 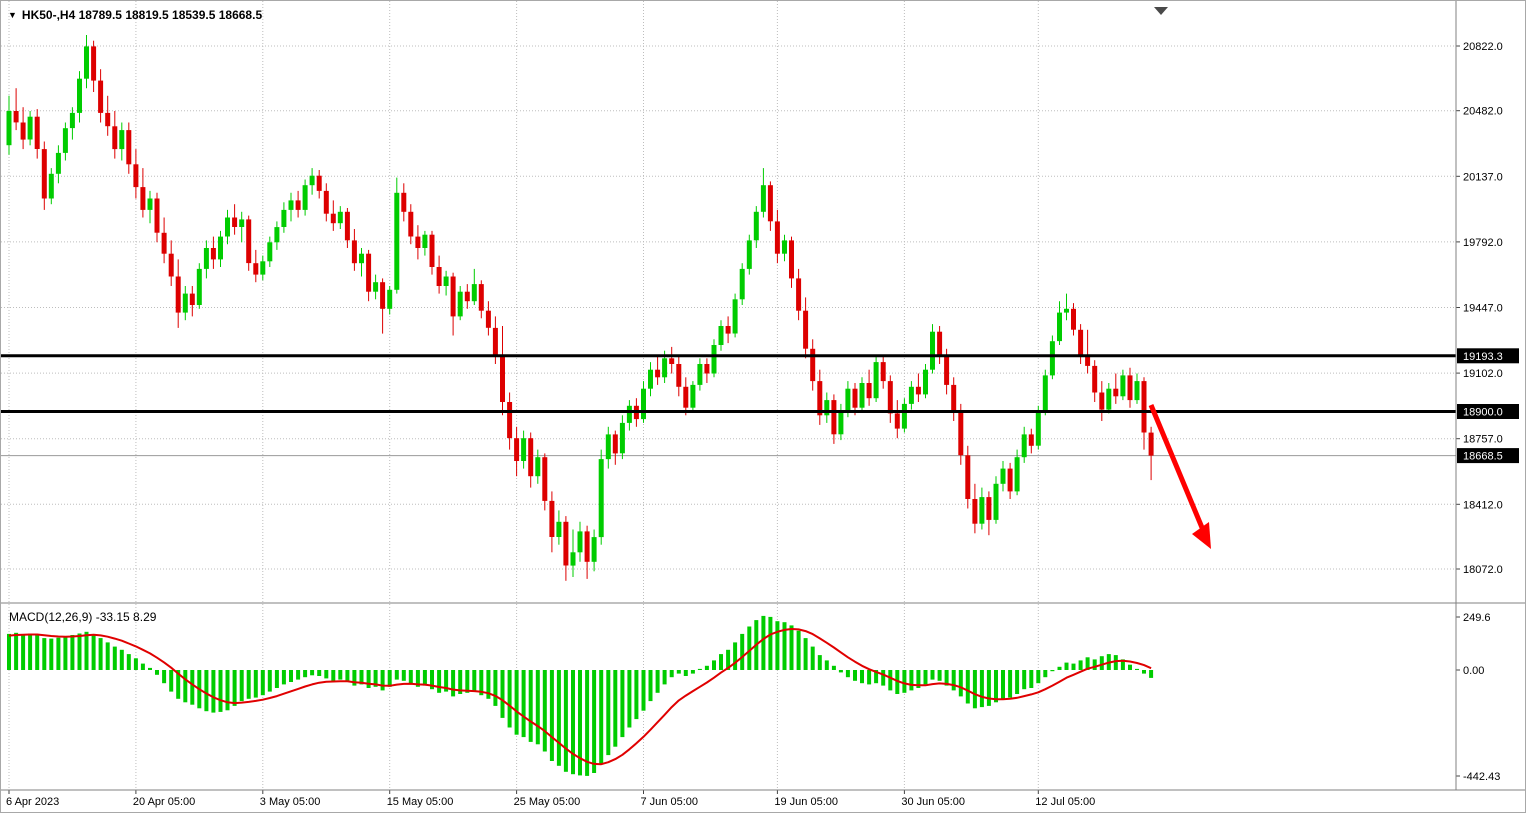 What do you see at coordinates (1483, 243) in the screenshot?
I see `price-axis-label: 19792.0` at bounding box center [1483, 243].